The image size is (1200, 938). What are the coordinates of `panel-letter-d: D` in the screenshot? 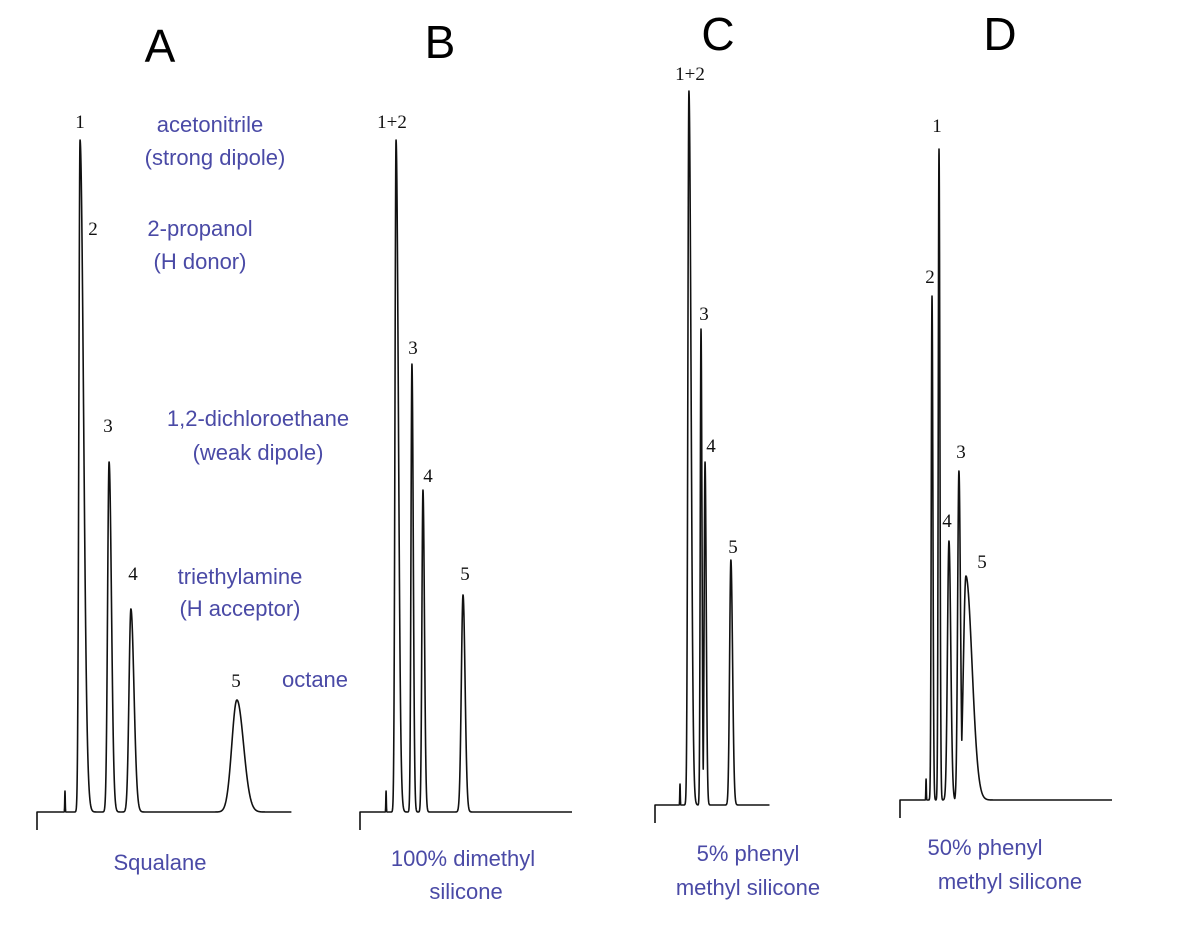 It's located at (999, 34).